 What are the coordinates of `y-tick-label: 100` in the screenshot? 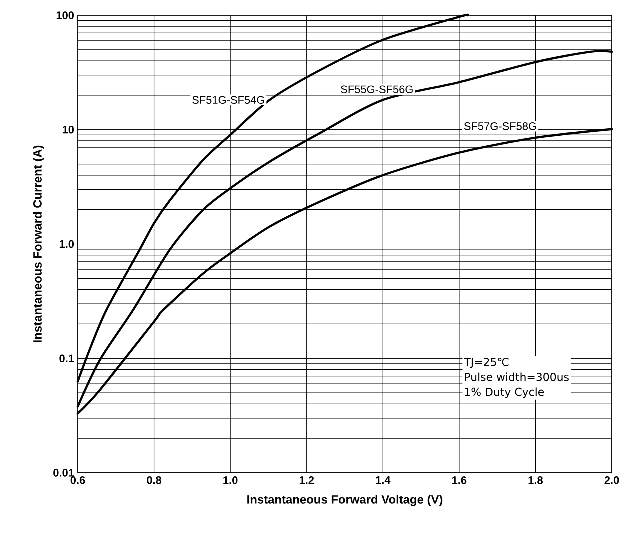 It's located at (65, 16).